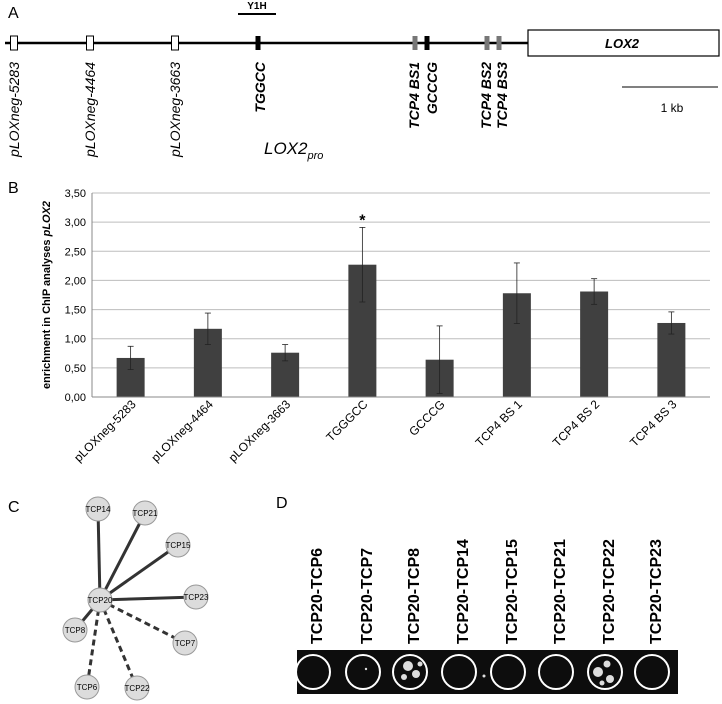 The width and height of the screenshot is (722, 704). What do you see at coordinates (75, 398) in the screenshot?
I see `y-tick-label: 0,00` at bounding box center [75, 398].